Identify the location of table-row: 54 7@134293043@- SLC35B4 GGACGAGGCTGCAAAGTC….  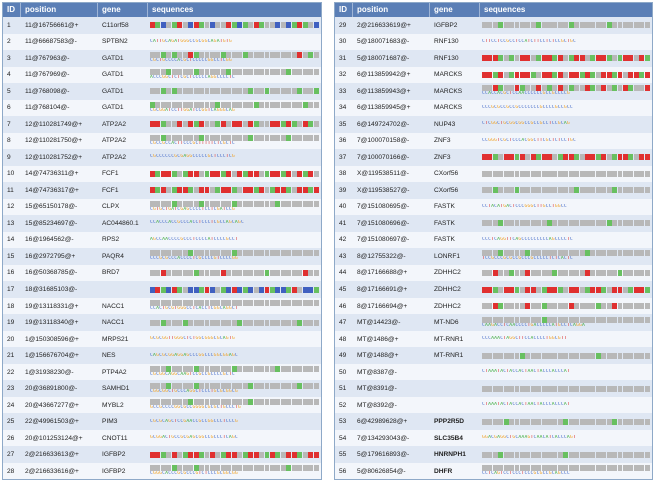
(493, 438).